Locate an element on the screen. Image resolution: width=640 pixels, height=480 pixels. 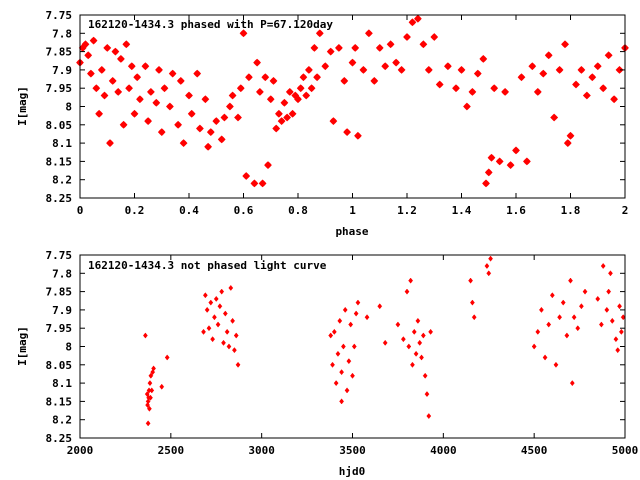
phased-plot-title: 162120-1434.3 phased with P=67.120day is located at coordinates (210, 24).